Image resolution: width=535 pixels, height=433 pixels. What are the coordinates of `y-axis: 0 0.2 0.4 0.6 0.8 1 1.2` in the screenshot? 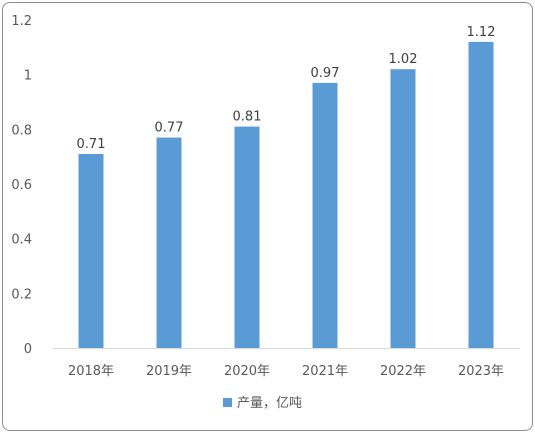 It's located at (21, 185).